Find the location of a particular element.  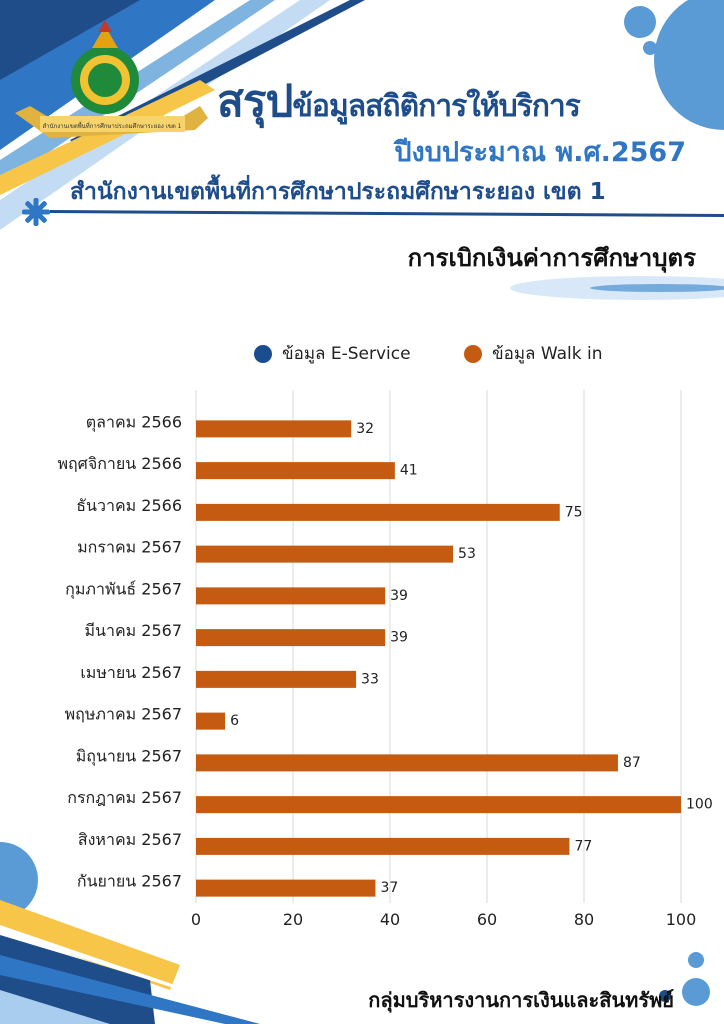

data-label: 6 is located at coordinates (234, 721).